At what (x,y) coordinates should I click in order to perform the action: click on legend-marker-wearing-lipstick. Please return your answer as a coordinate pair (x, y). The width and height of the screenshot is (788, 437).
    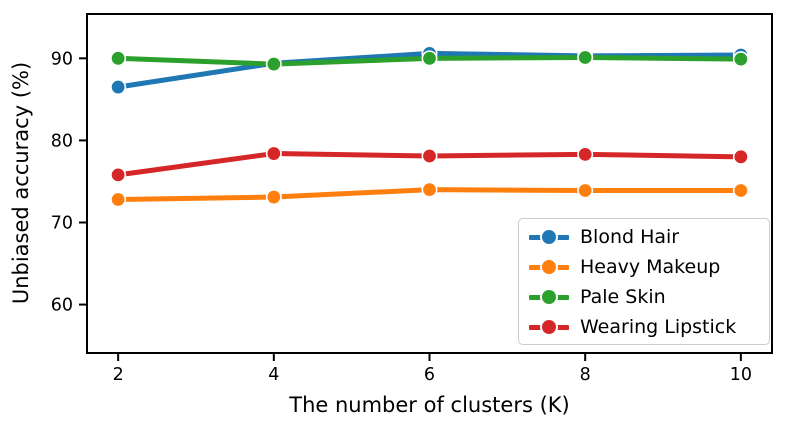
    Looking at the image, I should click on (549, 327).